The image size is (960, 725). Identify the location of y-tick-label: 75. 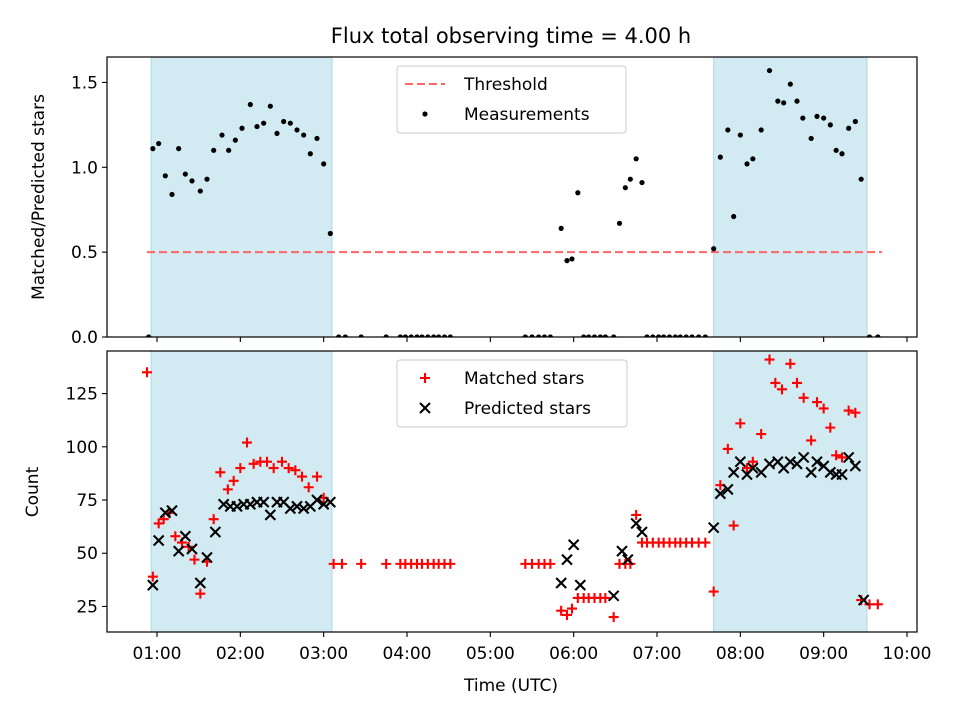
(87, 501).